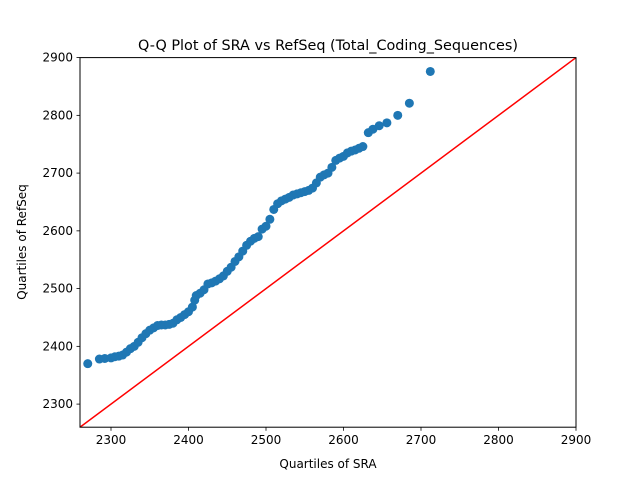  I want to click on y-tick-label: 2600, so click(57, 231).